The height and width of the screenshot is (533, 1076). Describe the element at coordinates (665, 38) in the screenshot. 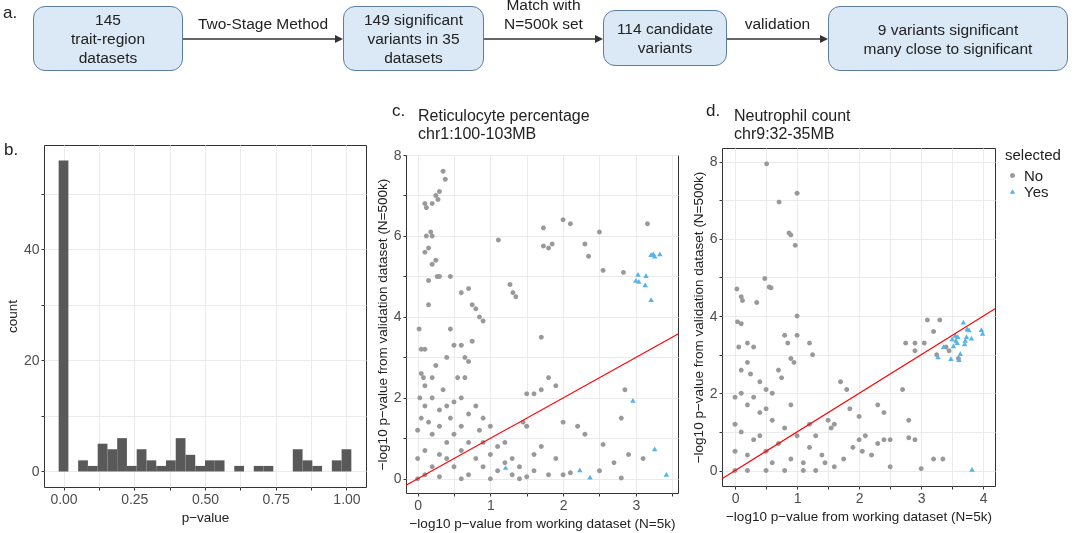

I see `process-box: 114 candidate variants` at that location.